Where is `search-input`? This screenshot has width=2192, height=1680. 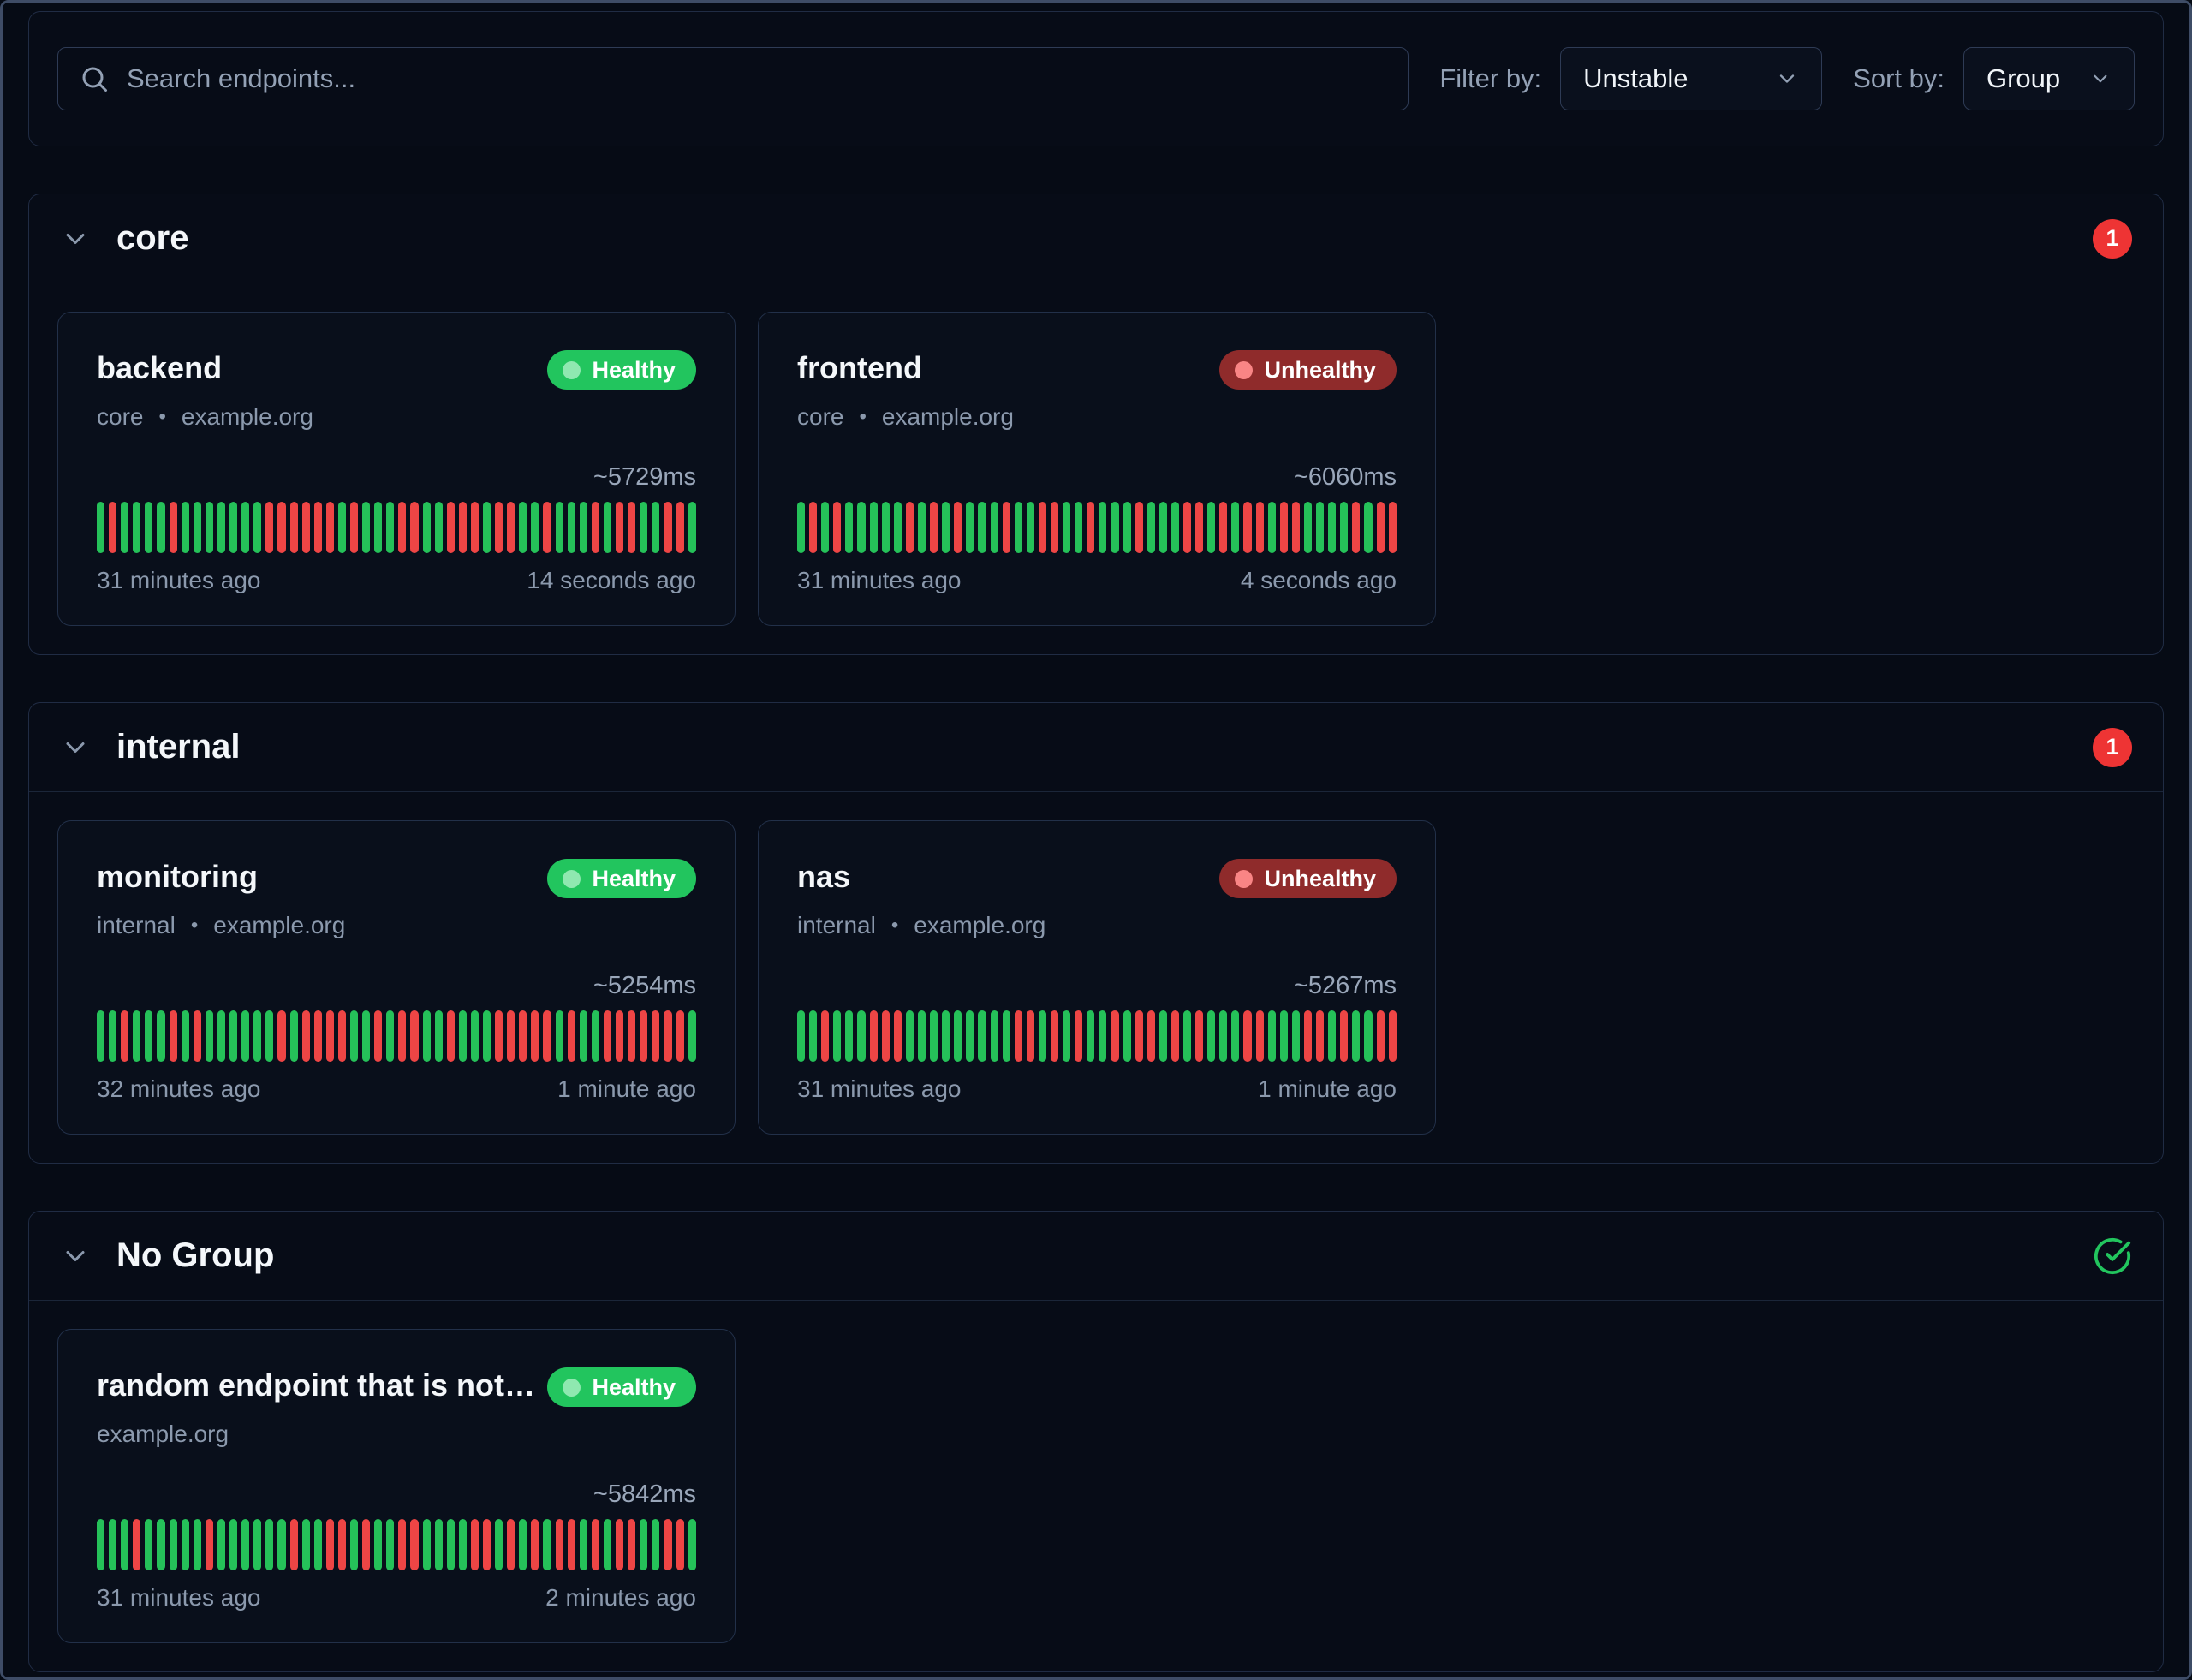 search-input is located at coordinates (757, 78).